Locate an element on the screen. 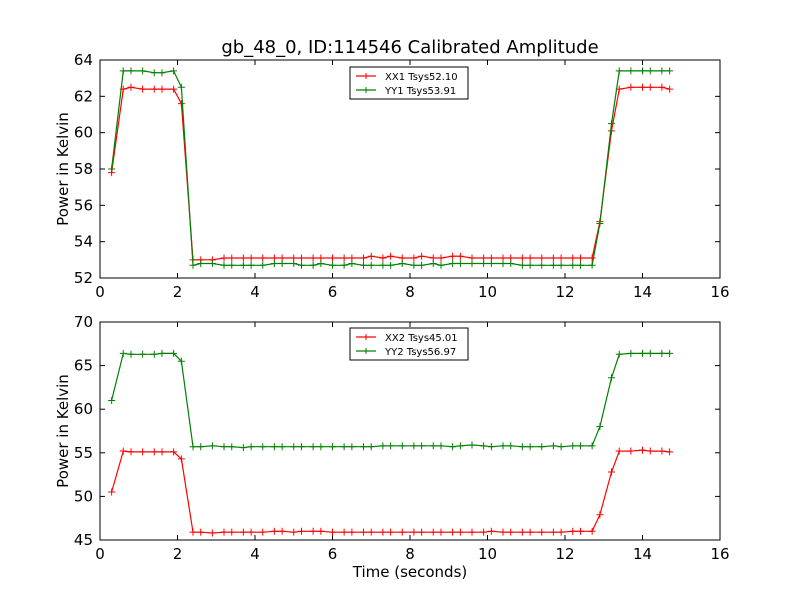 This screenshot has height=600, width=800. legend: XX2 Tsys45.01 YY2 Tsys56.97 is located at coordinates (409, 344).